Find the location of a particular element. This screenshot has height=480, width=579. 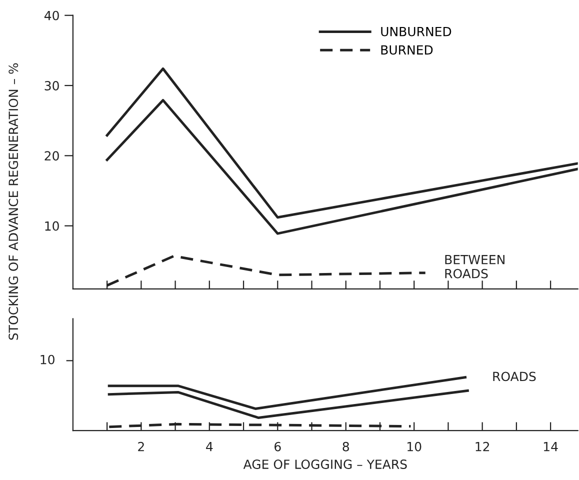

legend-label: UNBURNED is located at coordinates (416, 31).